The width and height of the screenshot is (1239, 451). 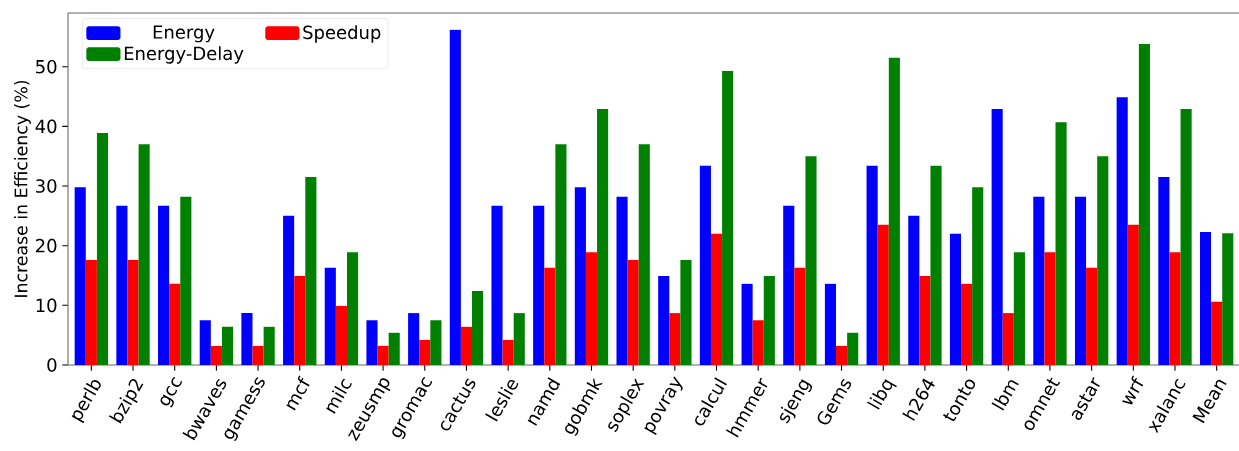 What do you see at coordinates (46, 66) in the screenshot?
I see `y-tick-label: 50` at bounding box center [46, 66].